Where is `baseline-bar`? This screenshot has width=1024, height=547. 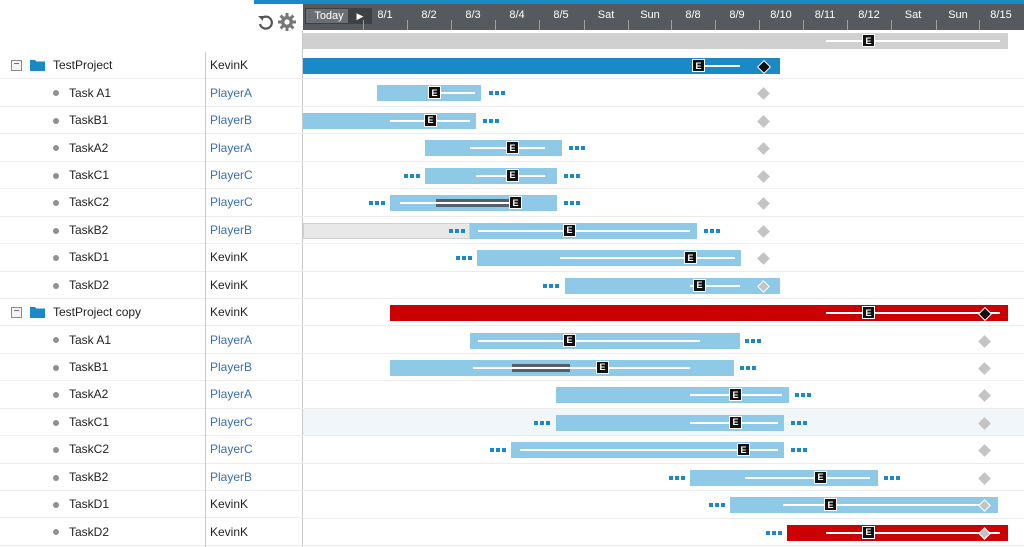 baseline-bar is located at coordinates (386, 230).